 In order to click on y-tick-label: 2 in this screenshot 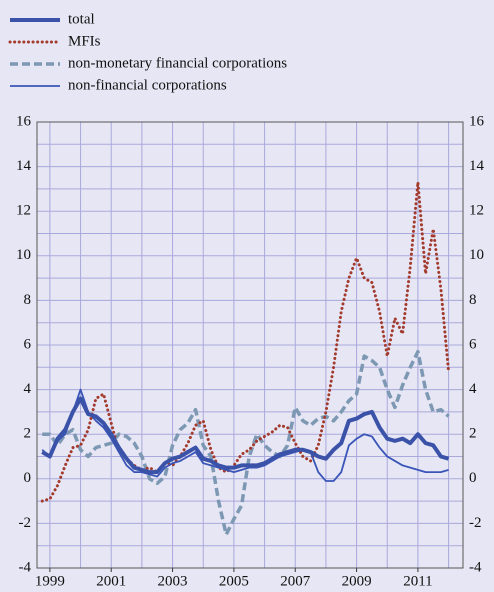, I will do `click(28, 434)`.